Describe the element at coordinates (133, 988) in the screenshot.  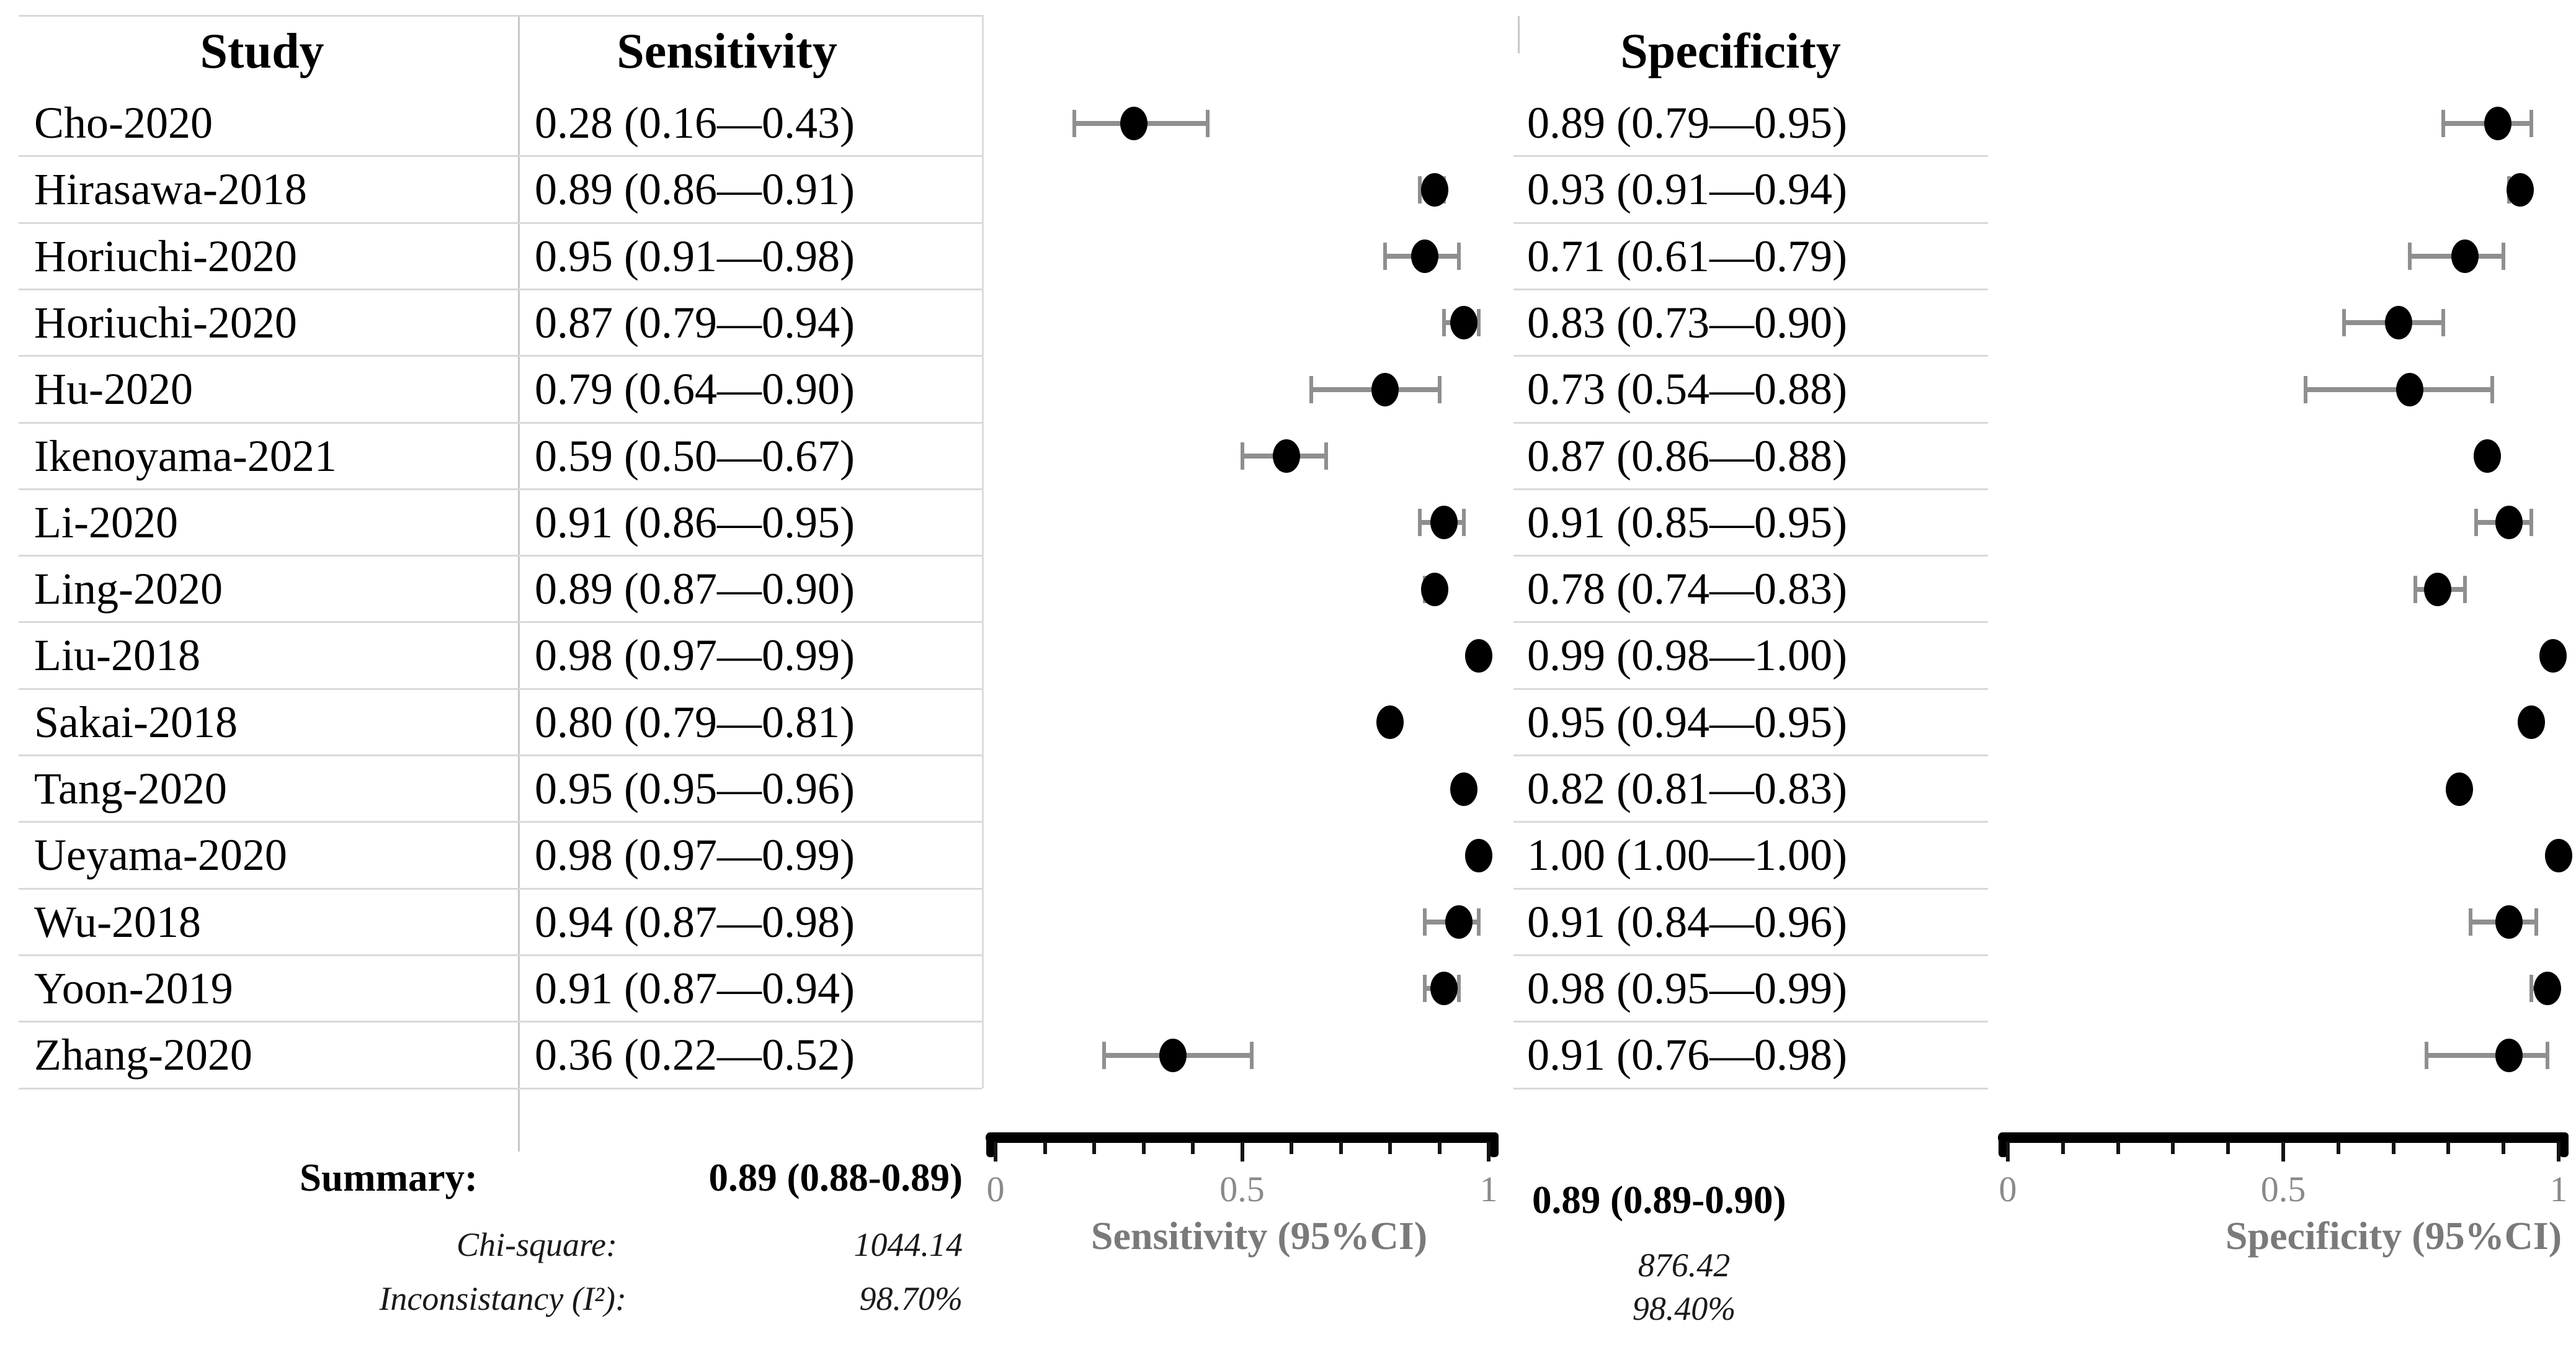
I see `study-label: Yoon-2019` at that location.